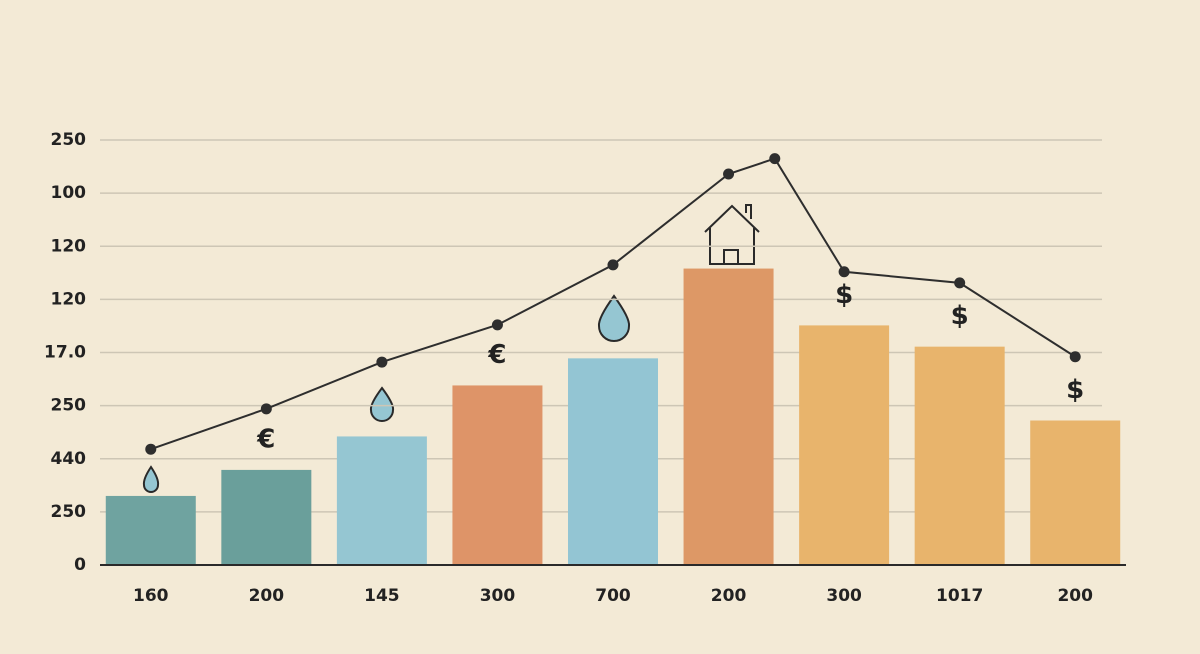 This screenshot has width=1200, height=654. I want to click on x-tick-label: 1017, so click(959, 596).